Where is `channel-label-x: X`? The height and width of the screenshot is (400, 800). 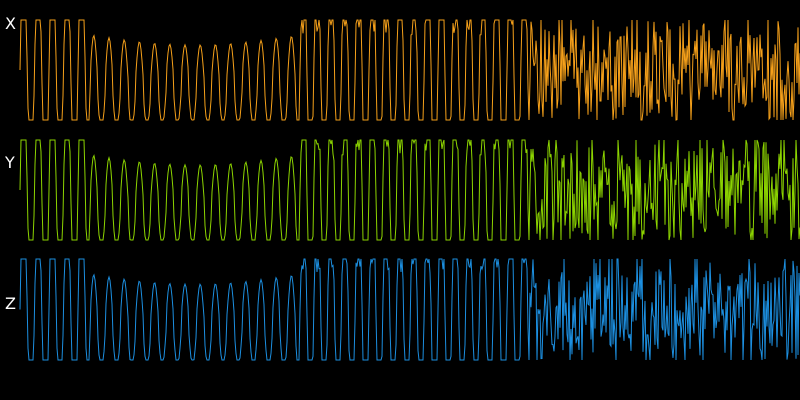
channel-label-x: X is located at coordinates (10, 23).